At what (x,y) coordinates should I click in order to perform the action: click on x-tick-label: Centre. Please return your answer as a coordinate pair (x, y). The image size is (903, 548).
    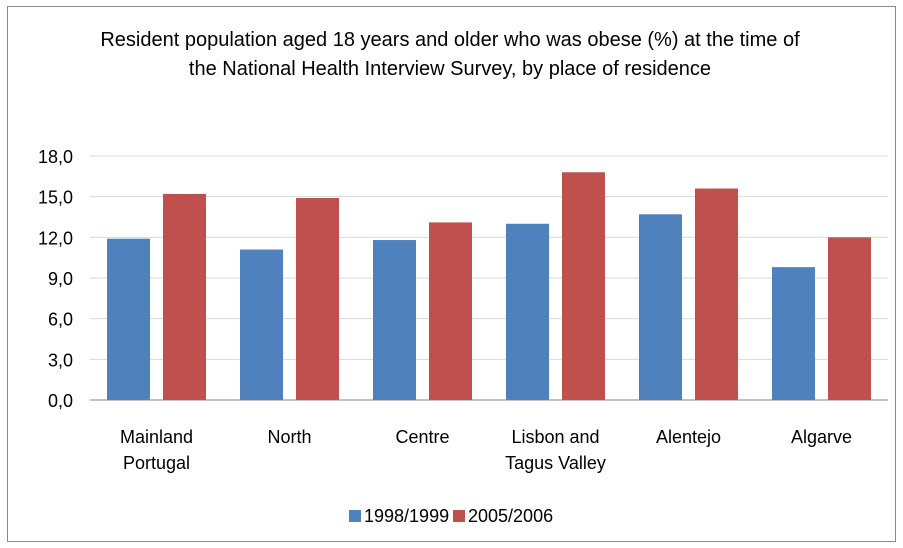
    Looking at the image, I should click on (422, 437).